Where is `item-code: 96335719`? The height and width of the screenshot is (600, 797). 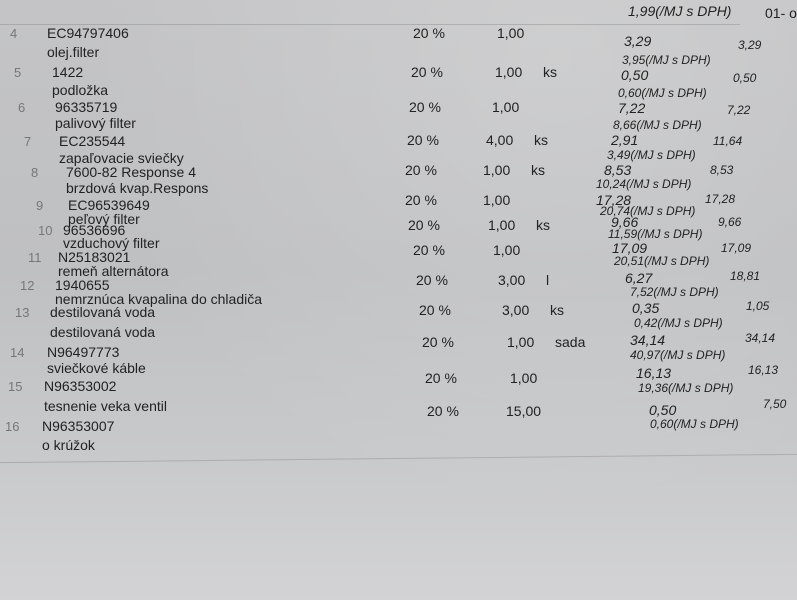 item-code: 96335719 is located at coordinates (86, 107).